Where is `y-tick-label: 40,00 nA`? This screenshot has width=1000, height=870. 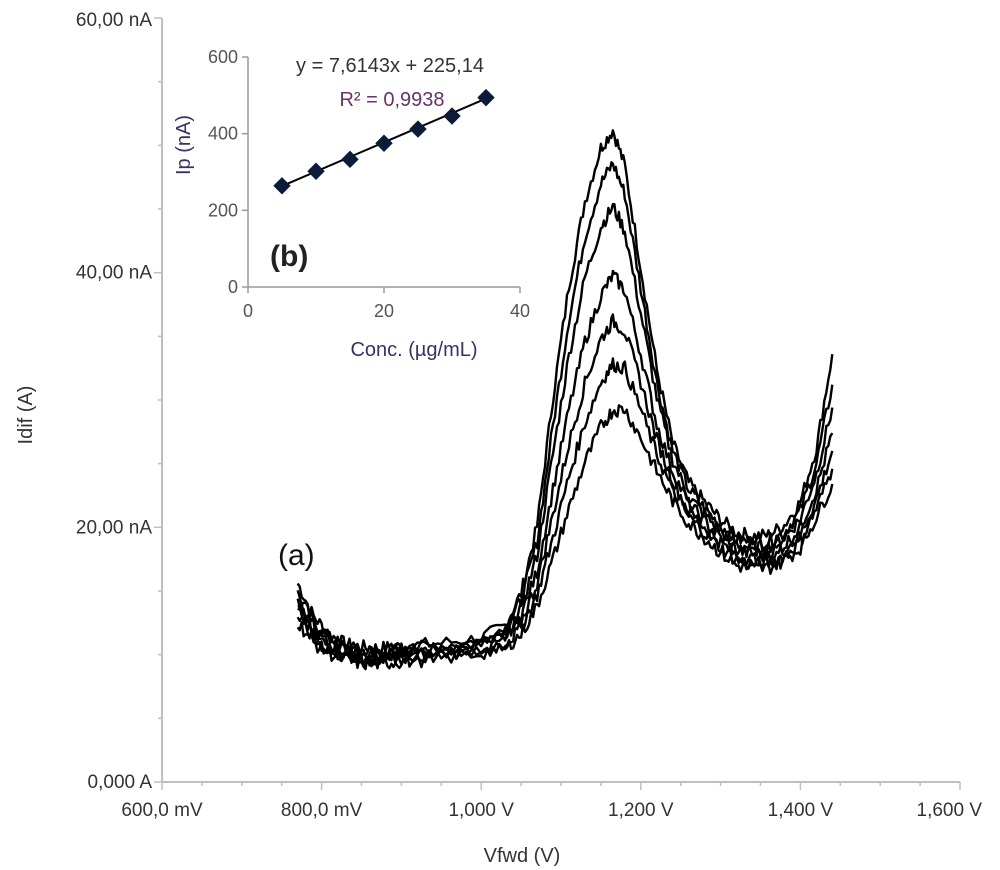
y-tick-label: 40,00 nA is located at coordinates (114, 273).